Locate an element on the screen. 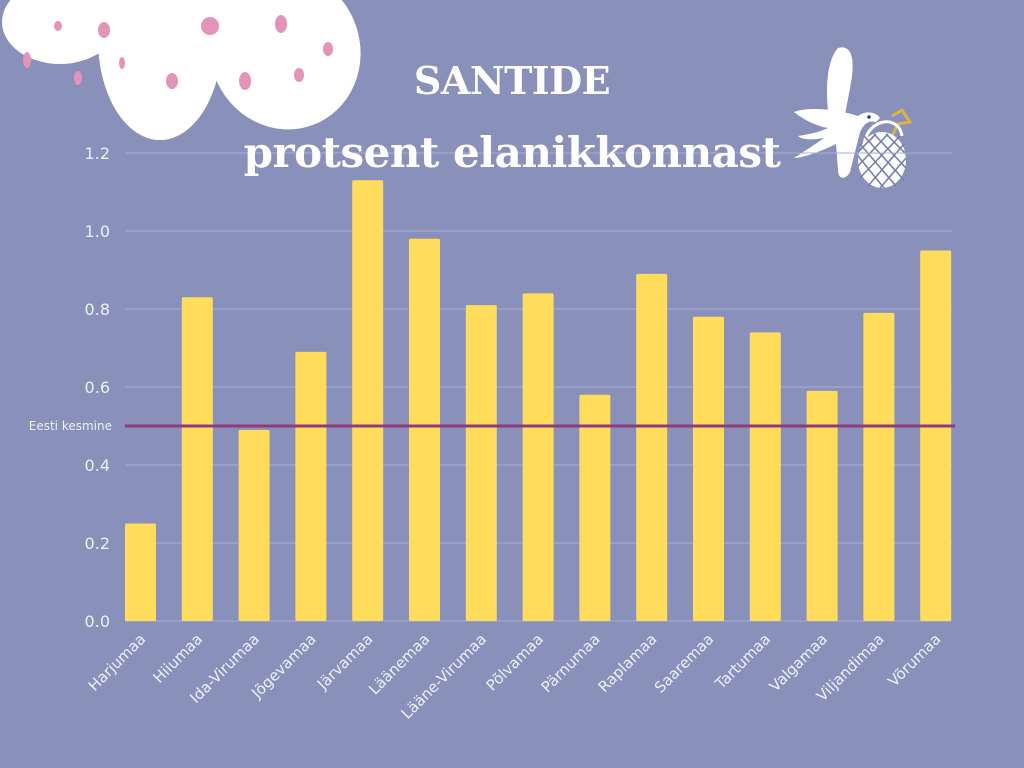 This screenshot has height=768, width=1024. x-tick-label: Hiiumaa is located at coordinates (177, 658).